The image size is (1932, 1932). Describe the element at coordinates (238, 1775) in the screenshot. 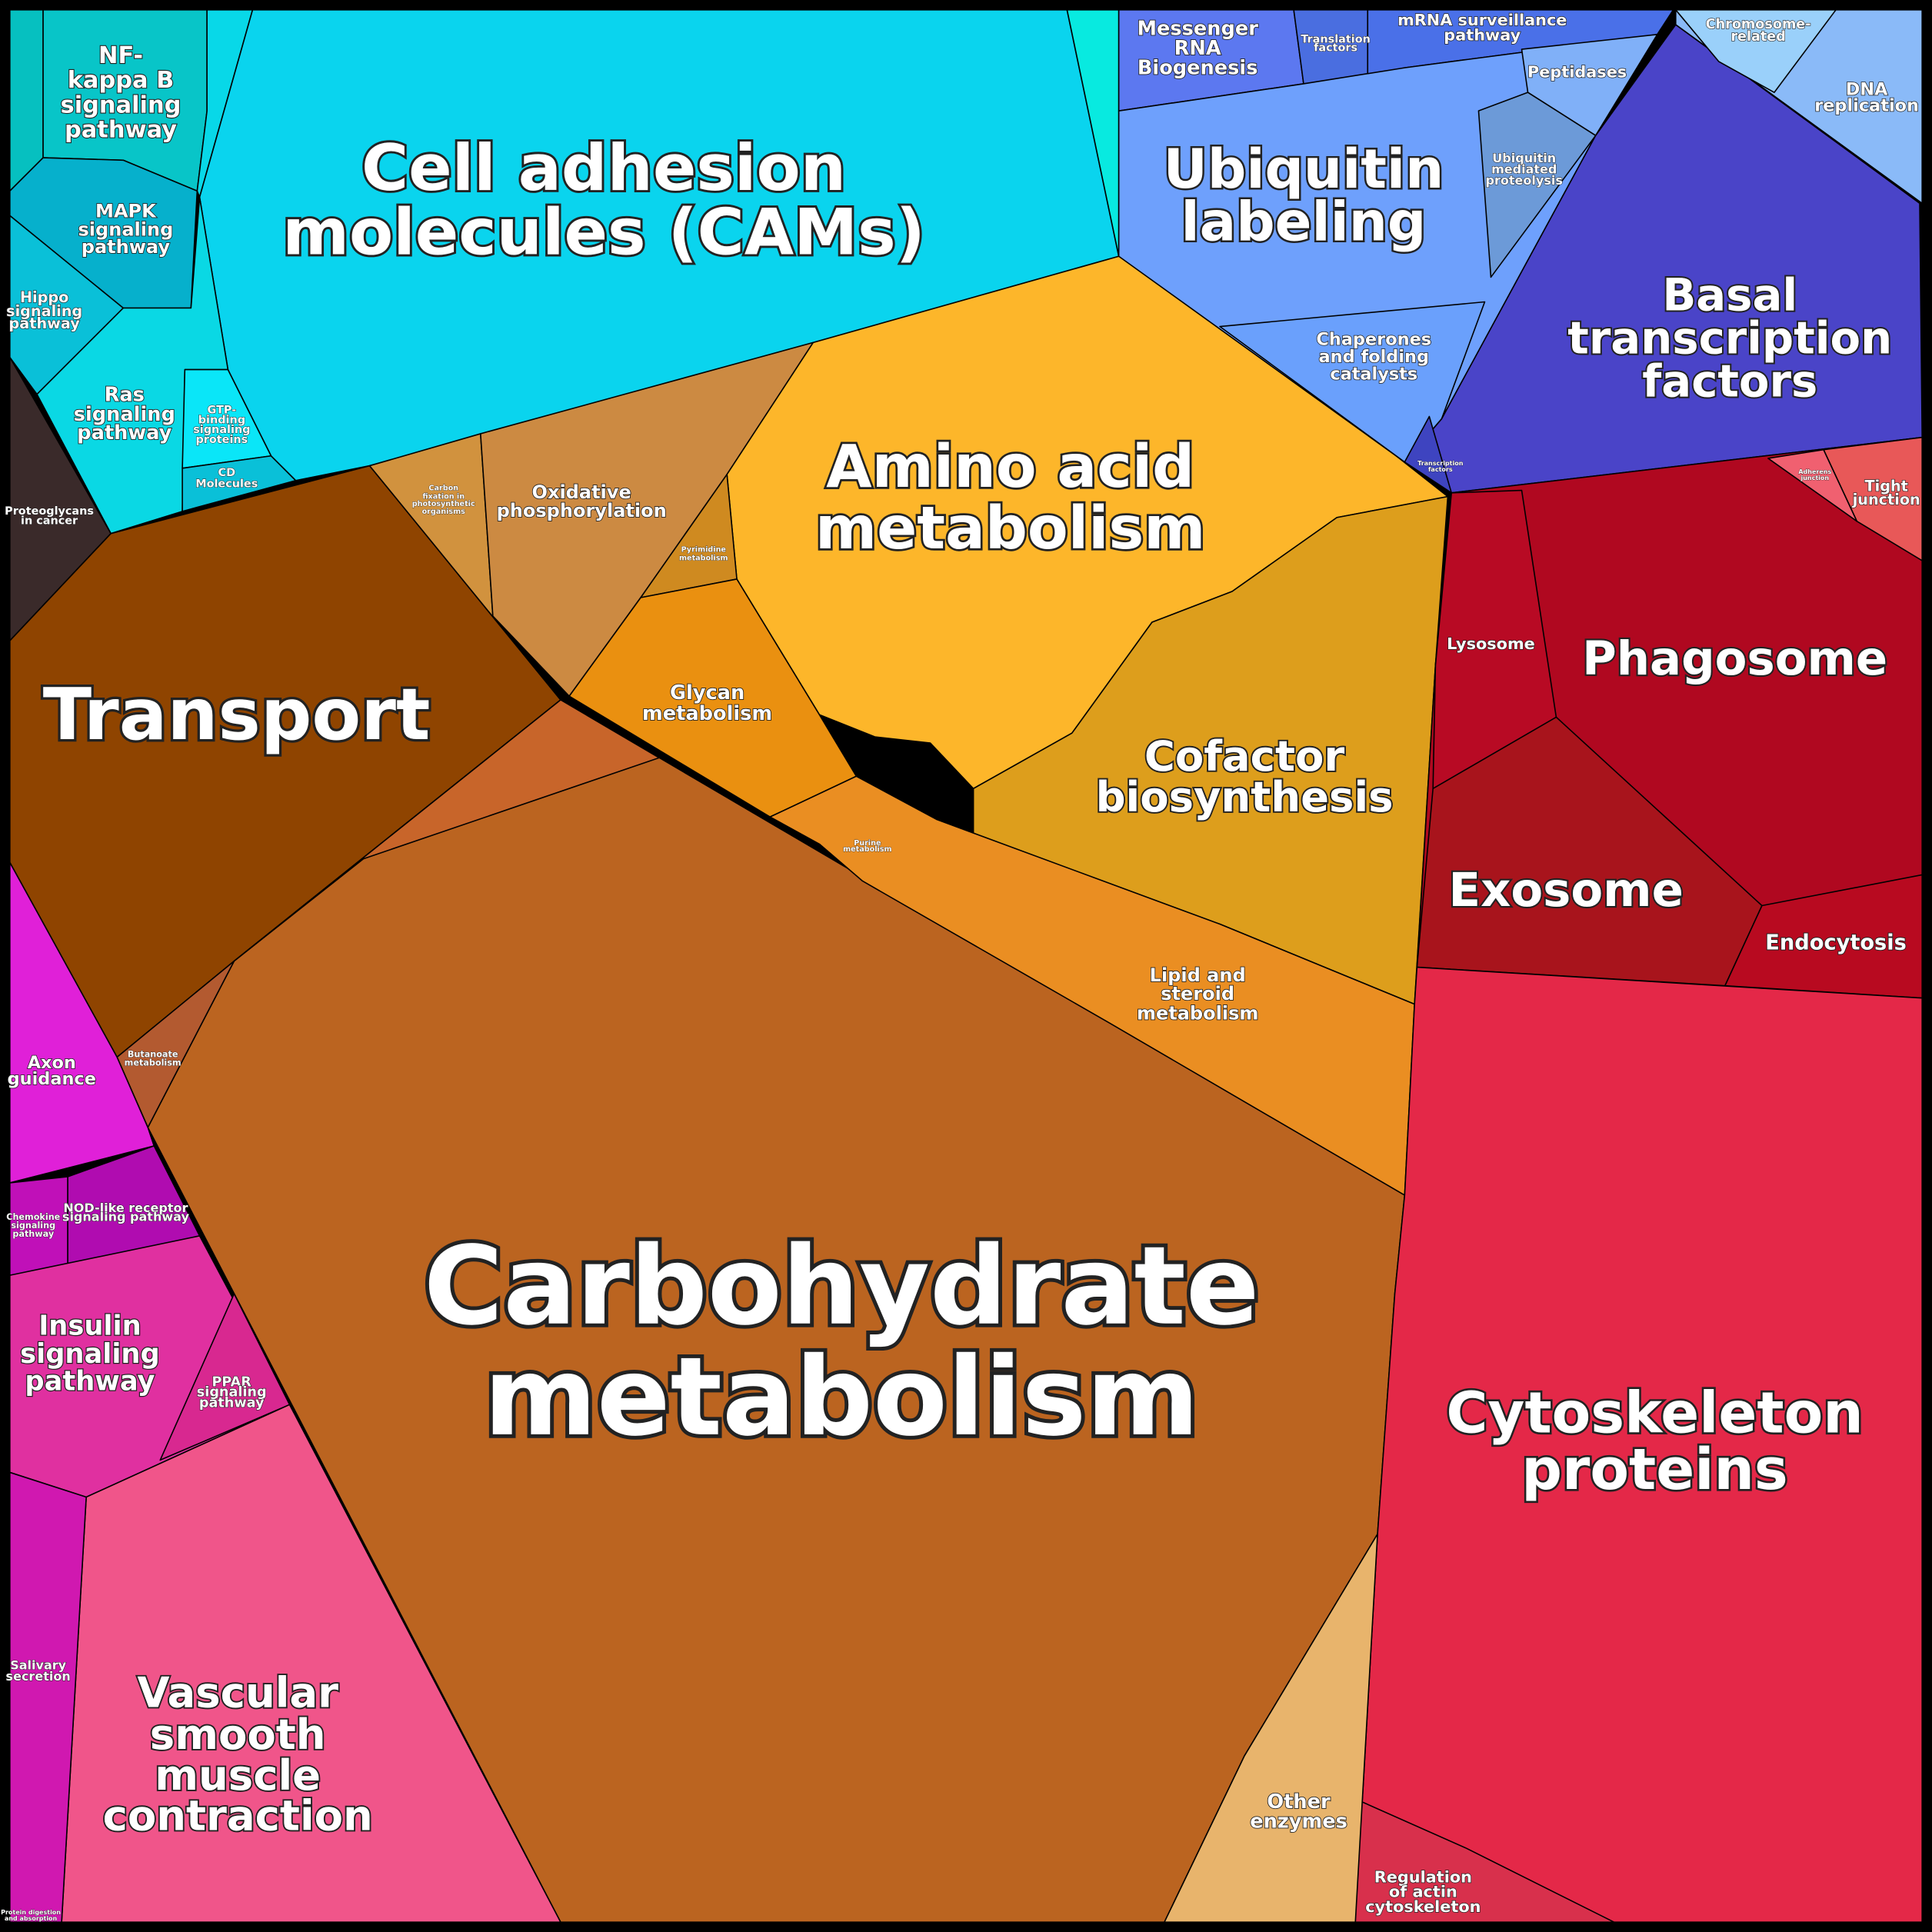

I see `cell-label: muscle` at that location.